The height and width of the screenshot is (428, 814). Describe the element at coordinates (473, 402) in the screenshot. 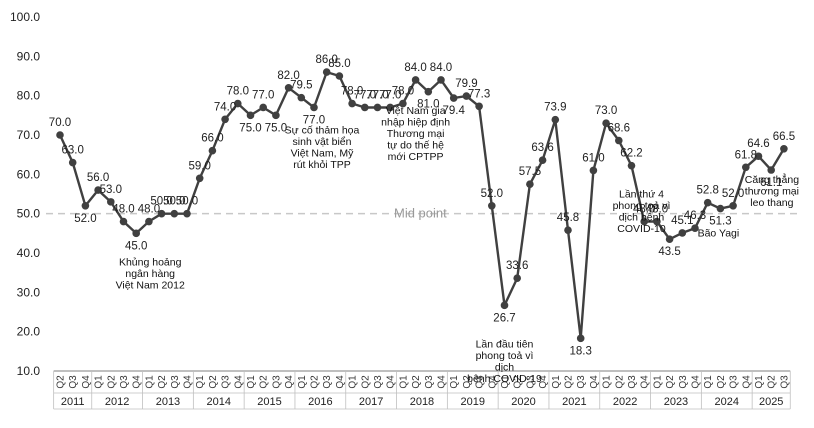

I see `year-label: 2019` at that location.